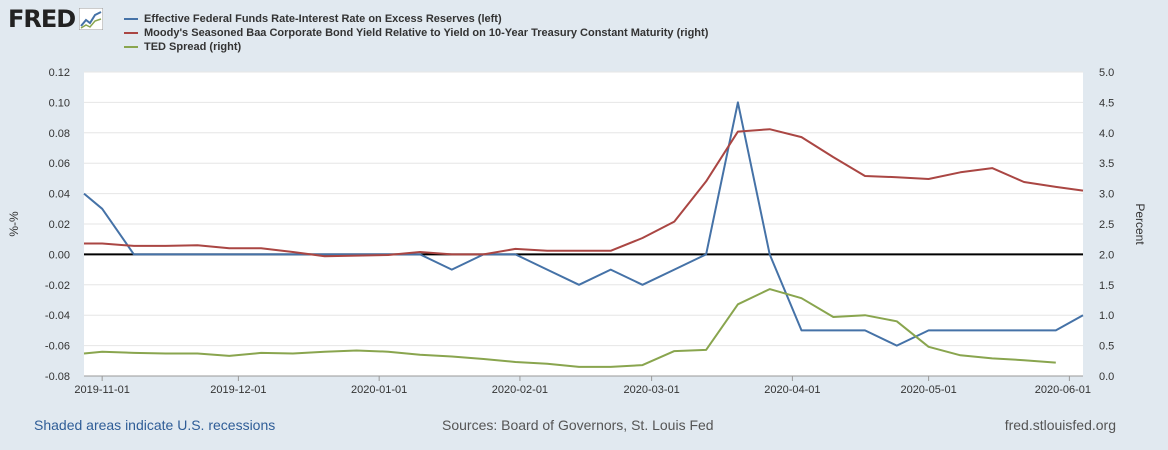  Describe the element at coordinates (155, 425) in the screenshot. I see `recessions-note: Shaded areas indicate U.S. recessions` at that location.